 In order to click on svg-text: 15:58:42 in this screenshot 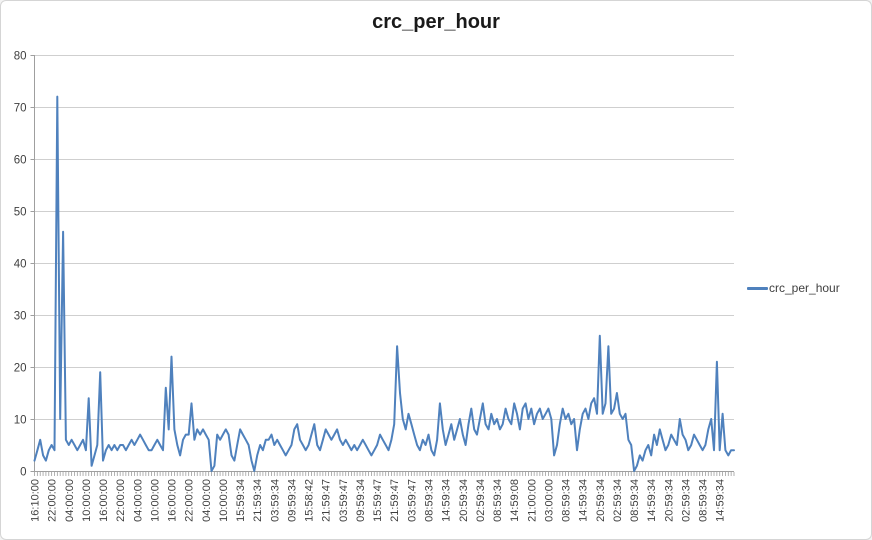, I will do `click(310, 500)`.